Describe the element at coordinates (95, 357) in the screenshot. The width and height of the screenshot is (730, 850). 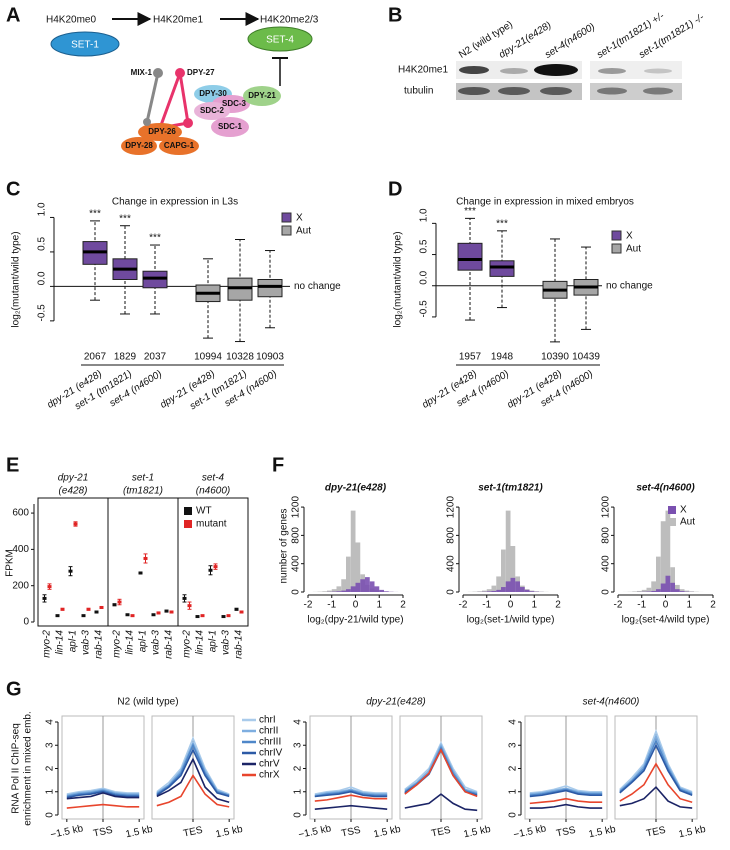
I see `count-label: 2067` at that location.